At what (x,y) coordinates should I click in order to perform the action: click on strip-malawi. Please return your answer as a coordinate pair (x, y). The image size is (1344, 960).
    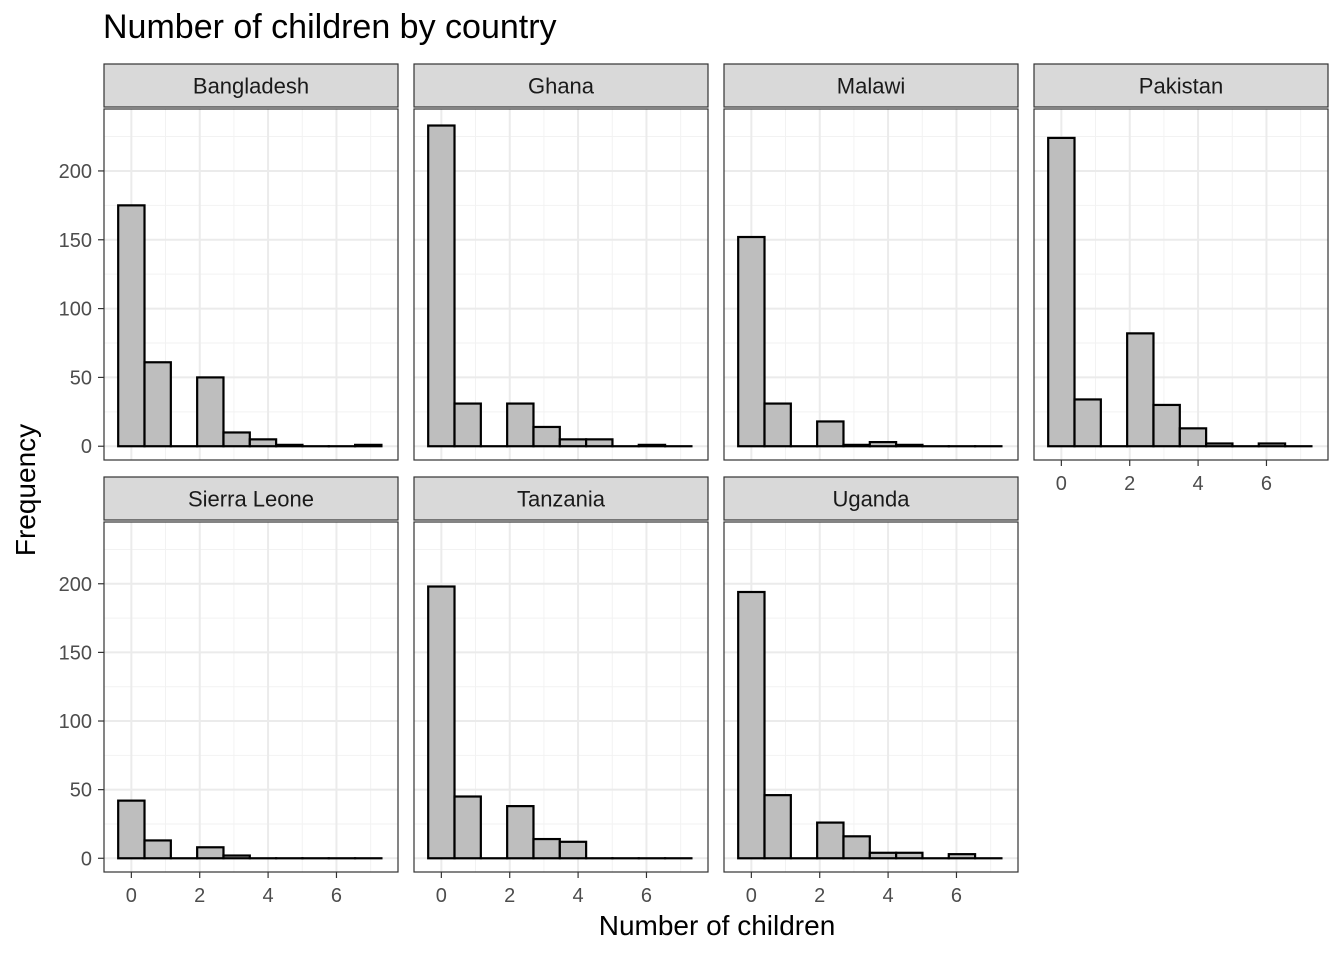
    Looking at the image, I should click on (871, 85).